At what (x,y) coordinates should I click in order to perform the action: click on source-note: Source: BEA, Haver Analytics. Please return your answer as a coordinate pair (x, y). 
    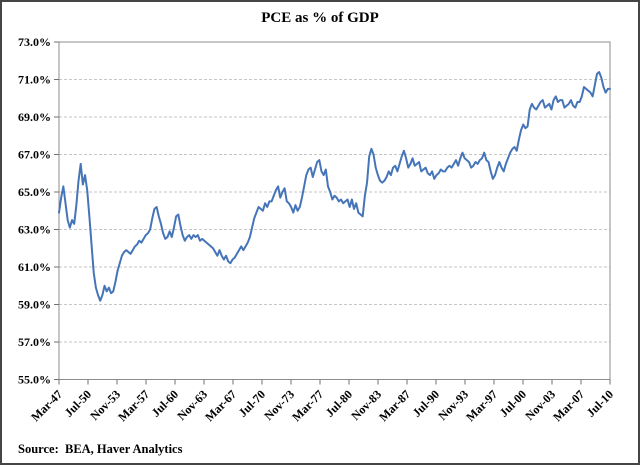
    Looking at the image, I should click on (100, 449).